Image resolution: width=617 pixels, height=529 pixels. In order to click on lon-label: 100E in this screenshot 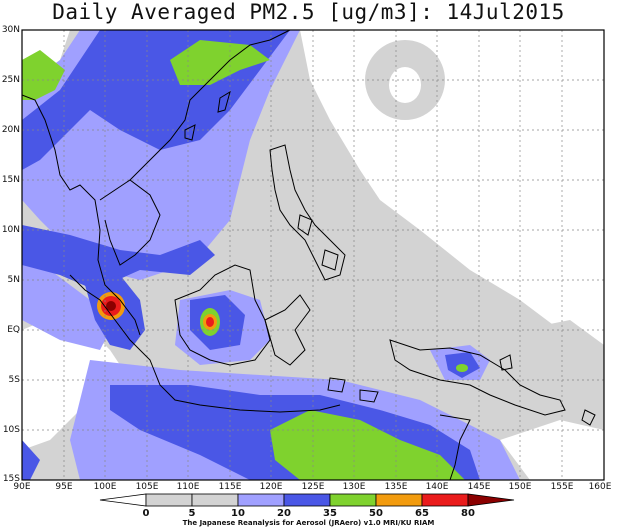, I will do `click(105, 487)`.